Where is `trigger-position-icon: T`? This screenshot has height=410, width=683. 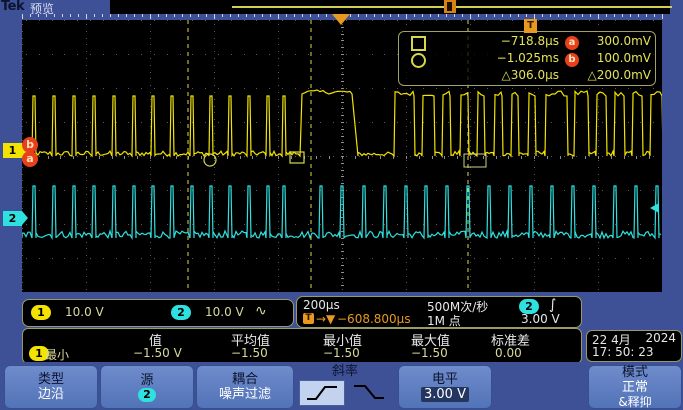
trigger-position-icon: T is located at coordinates (308, 318).